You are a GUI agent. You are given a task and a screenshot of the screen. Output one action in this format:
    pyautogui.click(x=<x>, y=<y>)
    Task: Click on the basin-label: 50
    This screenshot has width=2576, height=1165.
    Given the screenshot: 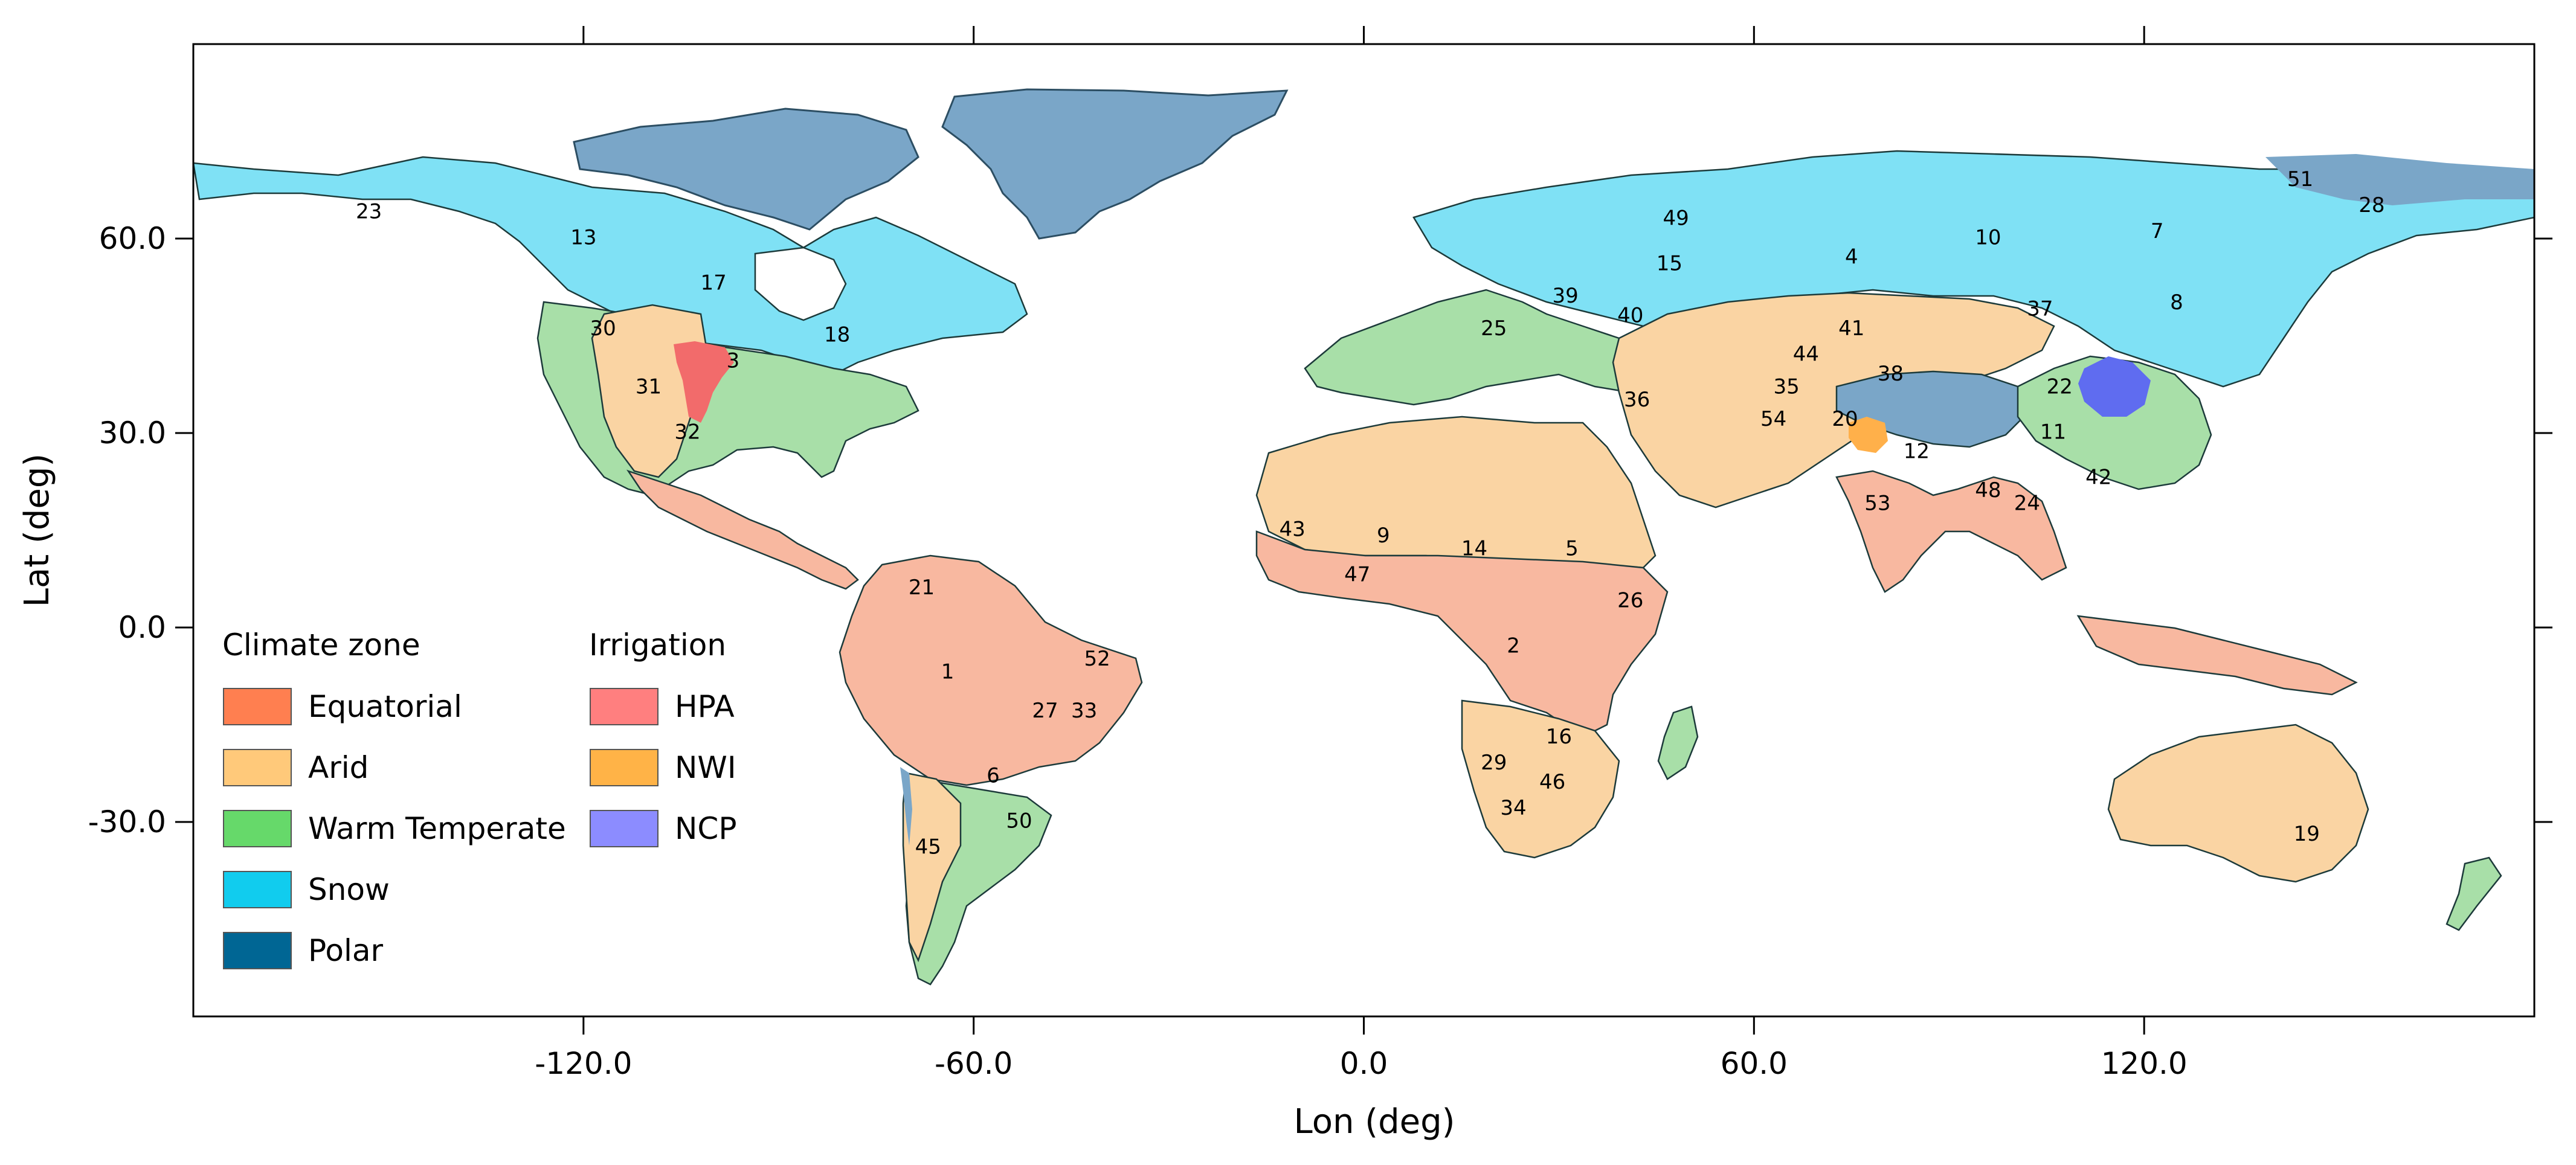 What is the action you would take?
    pyautogui.click(x=1019, y=821)
    